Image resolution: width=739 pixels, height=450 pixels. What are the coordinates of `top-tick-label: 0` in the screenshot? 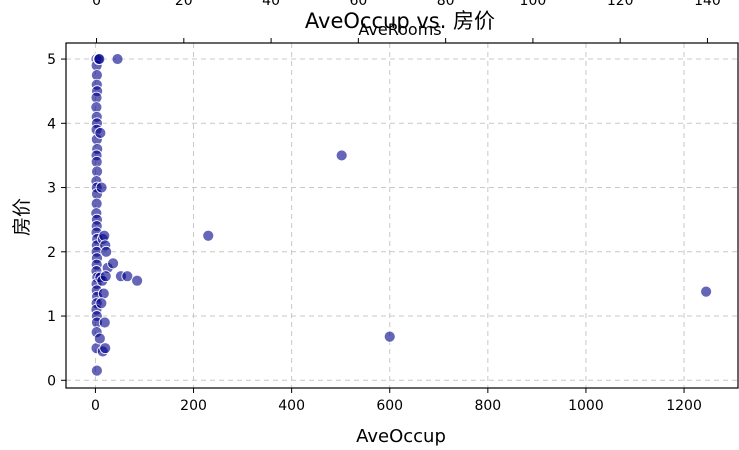 It's located at (96, 4).